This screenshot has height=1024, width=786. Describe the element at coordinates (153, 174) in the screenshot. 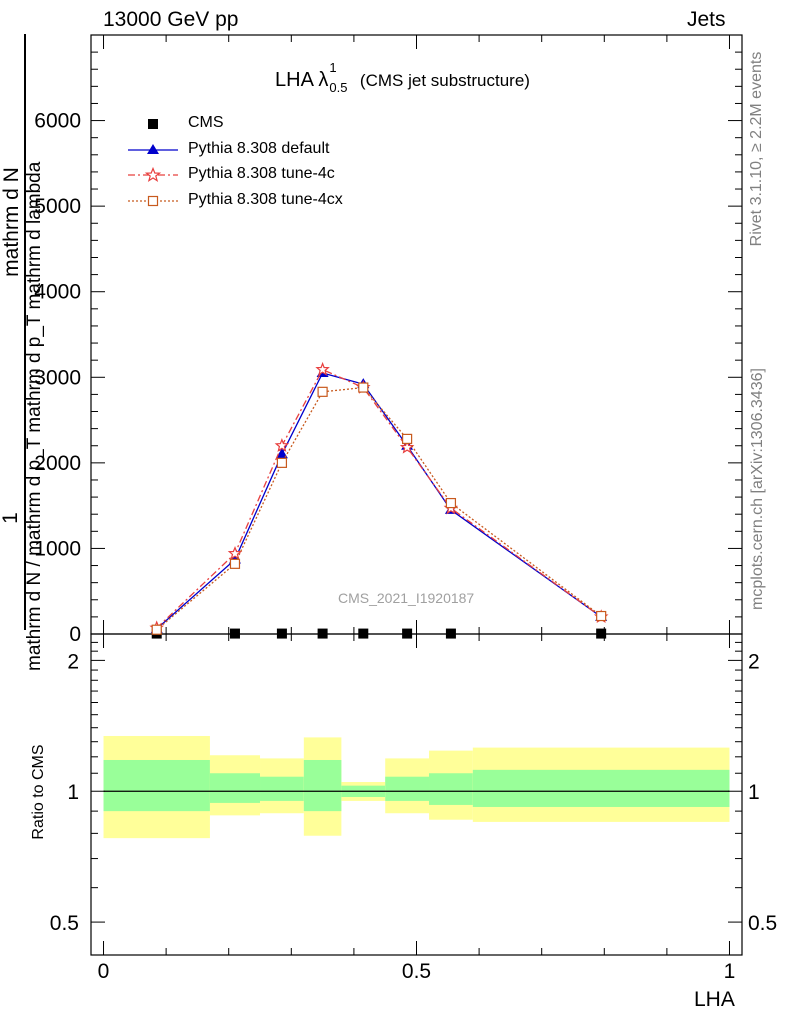

I see `legend-tune4c-swatch` at that location.